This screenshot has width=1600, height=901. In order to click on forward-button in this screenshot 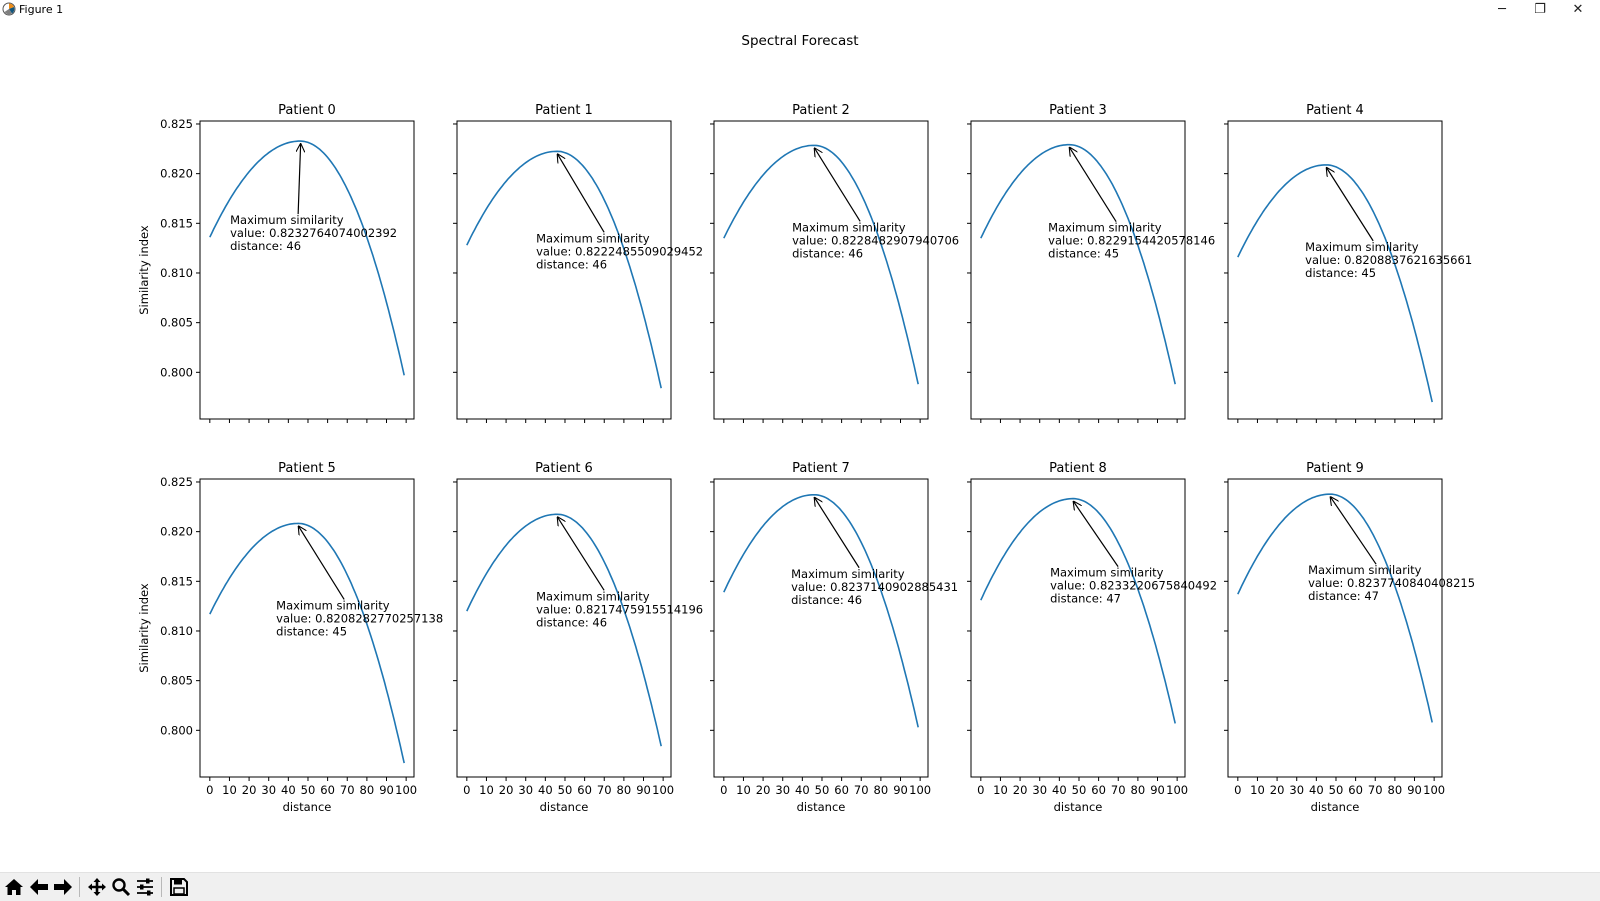, I will do `click(63, 887)`.